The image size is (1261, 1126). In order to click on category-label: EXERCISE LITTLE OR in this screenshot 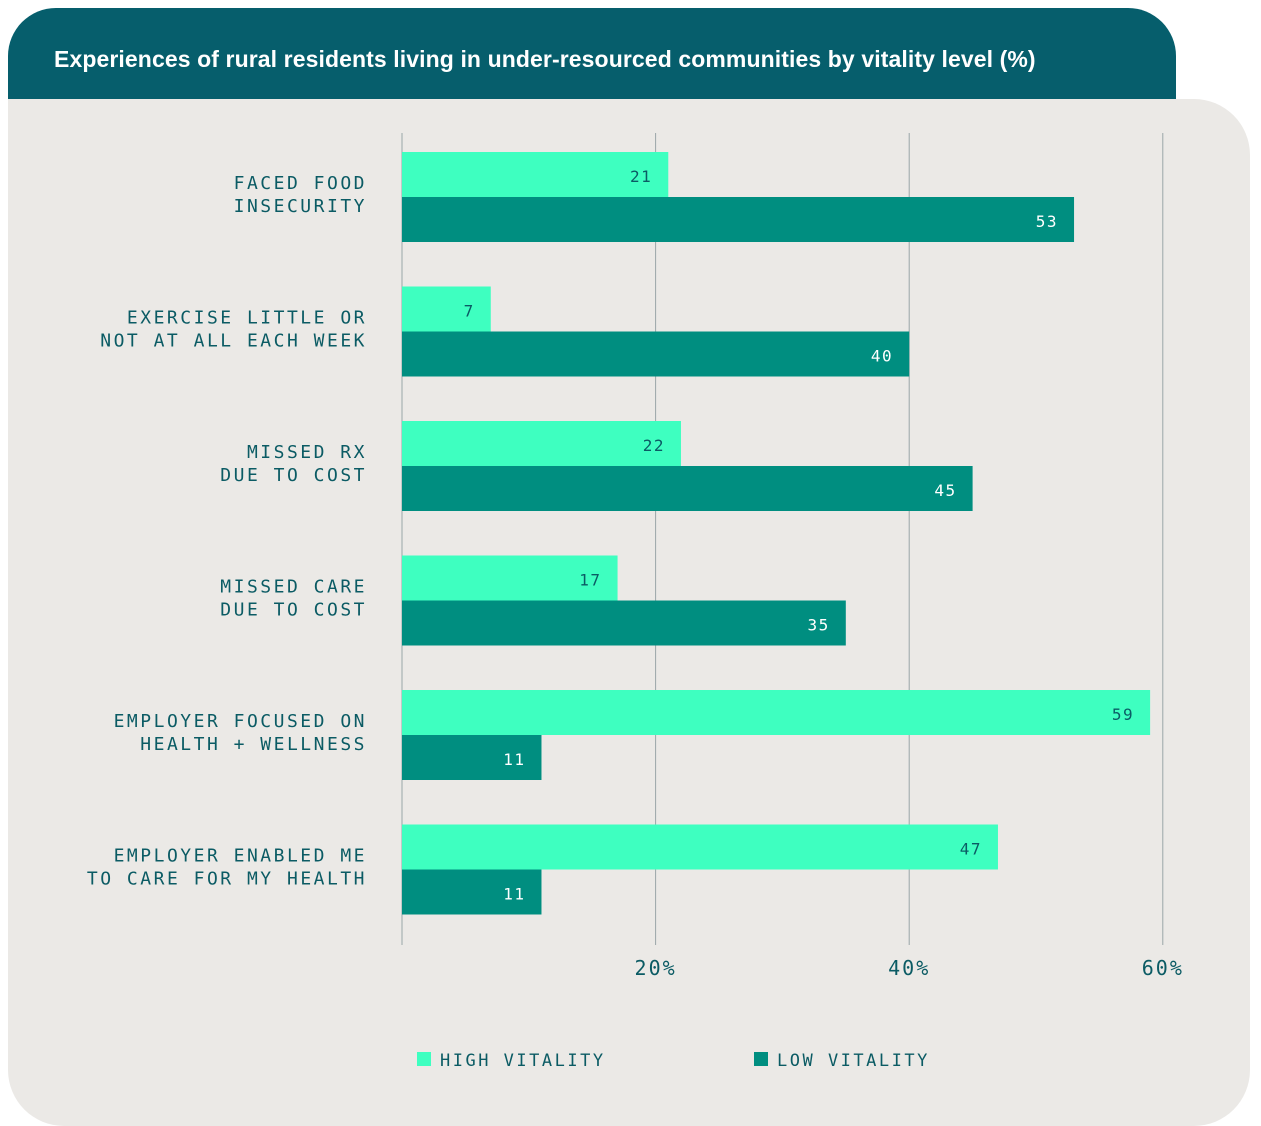, I will do `click(247, 318)`.